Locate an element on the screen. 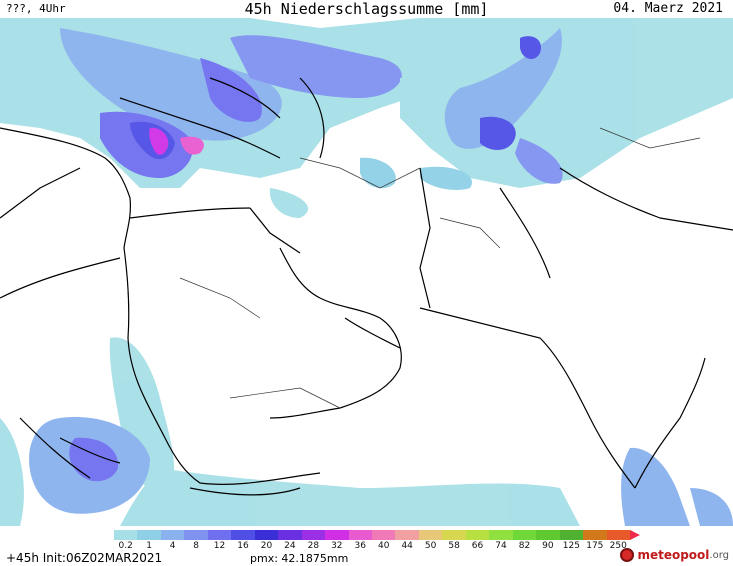 This screenshot has width=733, height=566. color-legend-label: 32 is located at coordinates (337, 546).